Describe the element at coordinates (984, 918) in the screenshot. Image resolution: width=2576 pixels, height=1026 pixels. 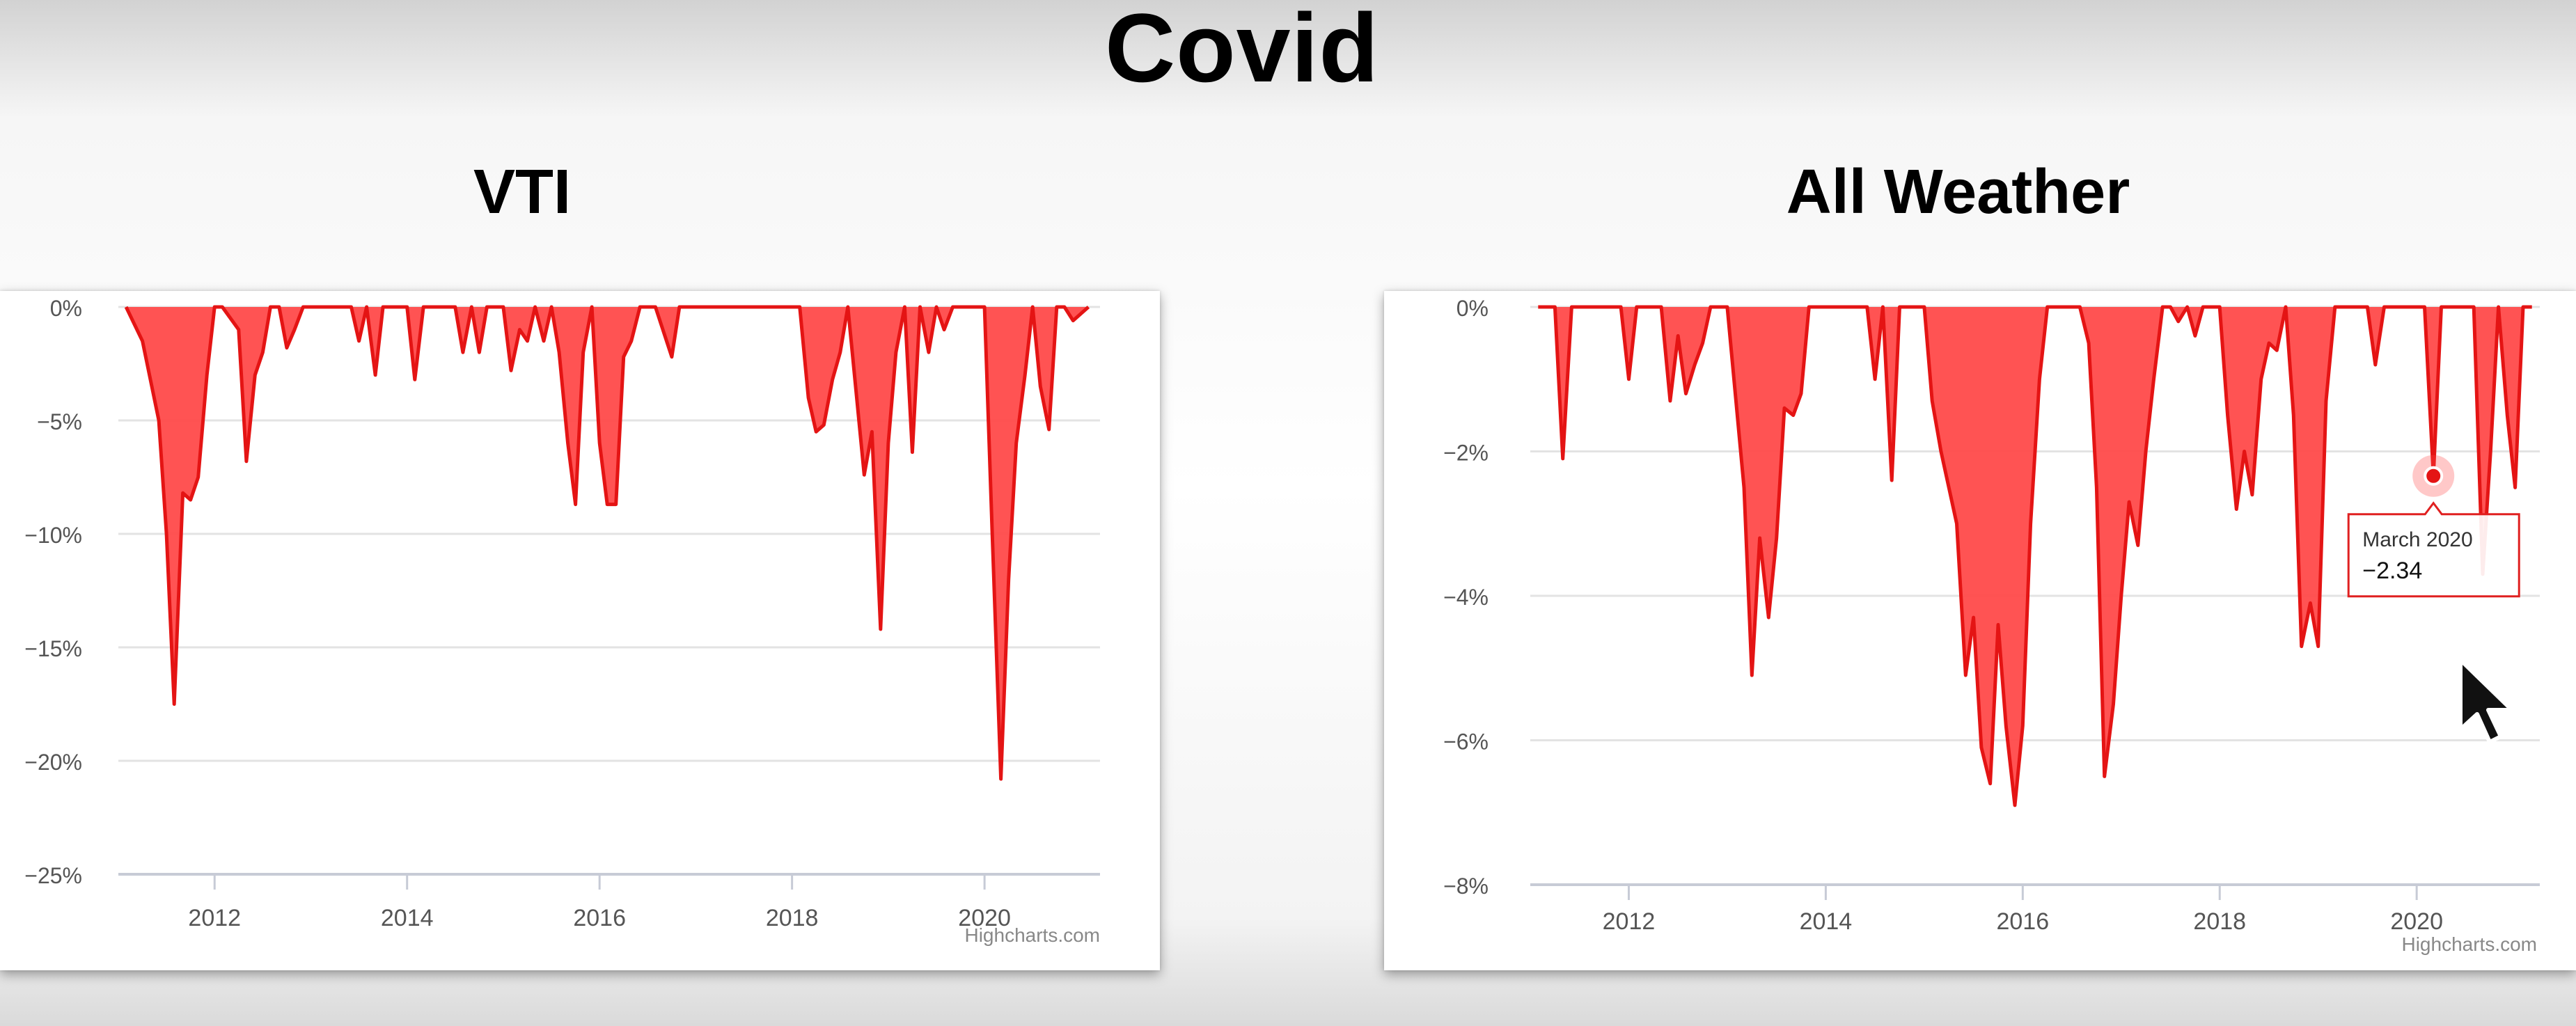
I see `vti-x-tick-label: 2020` at that location.